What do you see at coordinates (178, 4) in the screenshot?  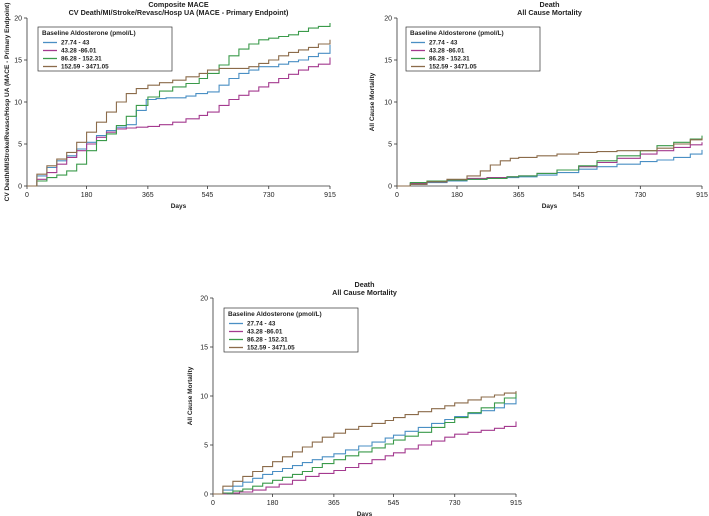 I see `chart-title: Composite MACE` at bounding box center [178, 4].